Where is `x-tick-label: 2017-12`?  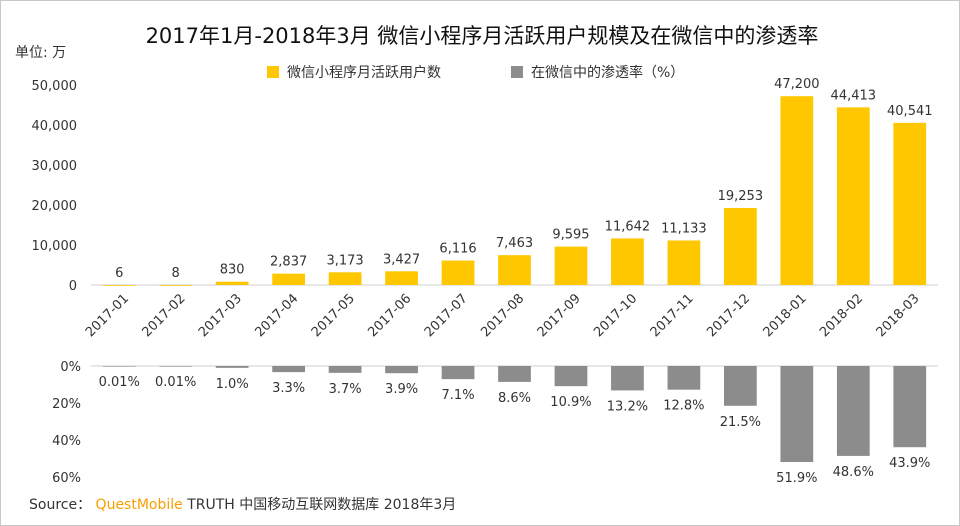 x-tick-label: 2017-12 is located at coordinates (728, 315).